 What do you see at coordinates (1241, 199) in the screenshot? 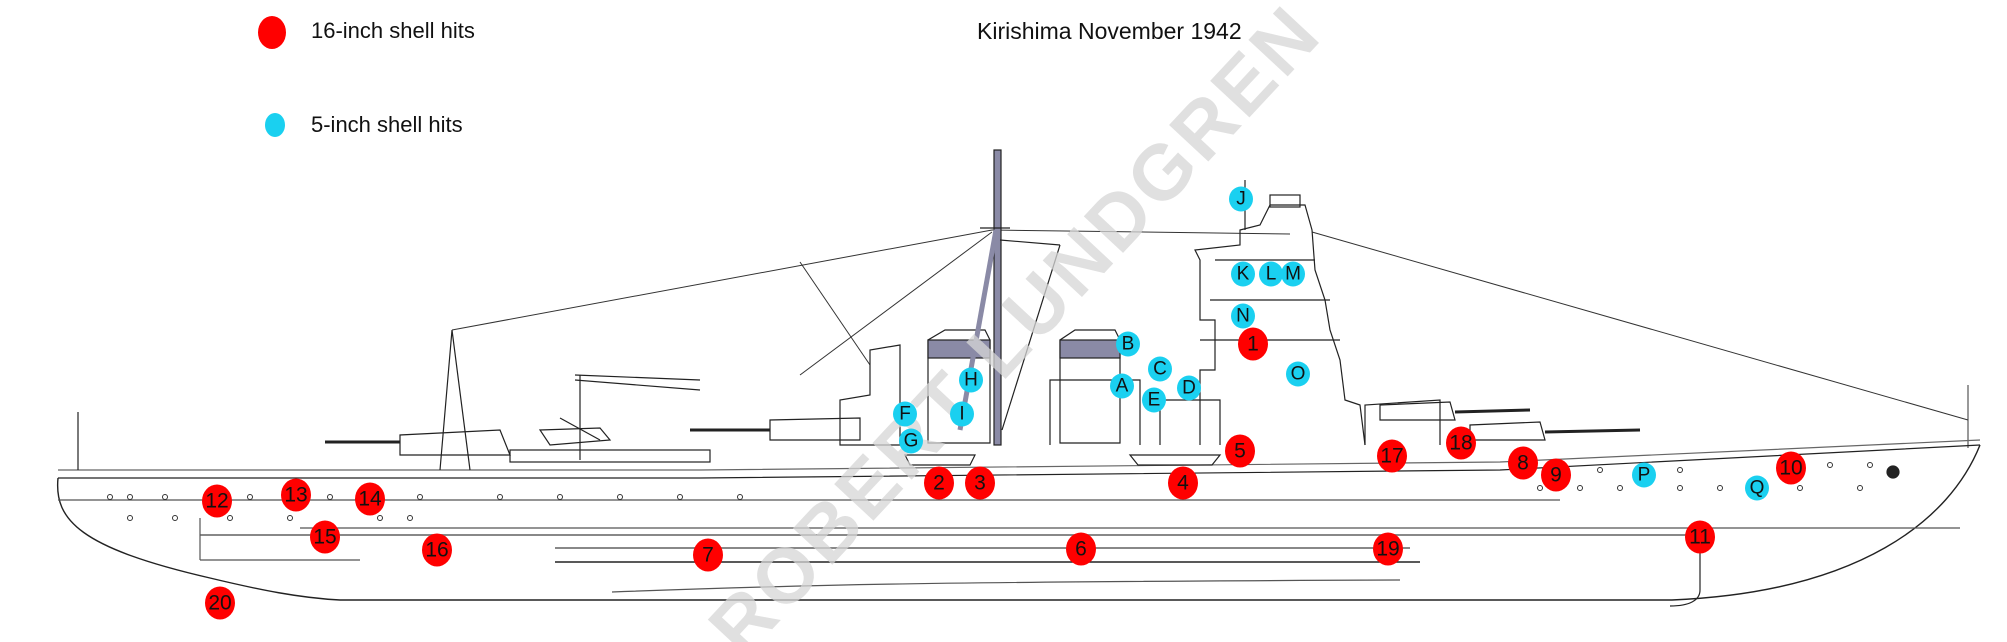
I see `hit-5-inch-marker: J` at bounding box center [1241, 199].